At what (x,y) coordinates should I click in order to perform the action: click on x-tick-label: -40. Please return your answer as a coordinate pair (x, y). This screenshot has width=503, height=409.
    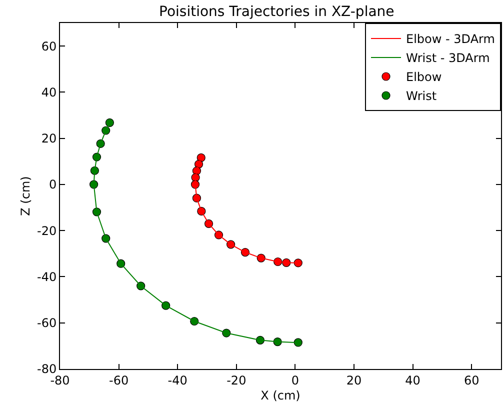
    Looking at the image, I should click on (178, 380).